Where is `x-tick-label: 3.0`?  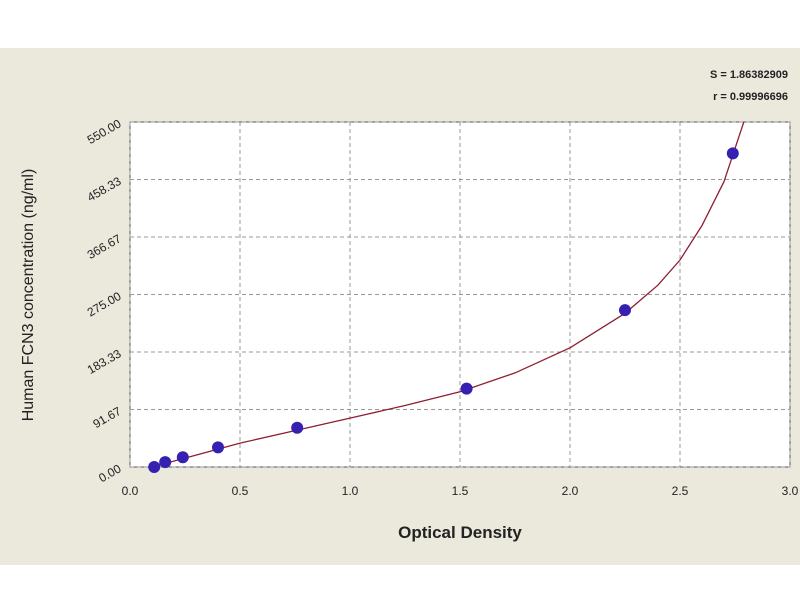
x-tick-label: 3.0 is located at coordinates (790, 491).